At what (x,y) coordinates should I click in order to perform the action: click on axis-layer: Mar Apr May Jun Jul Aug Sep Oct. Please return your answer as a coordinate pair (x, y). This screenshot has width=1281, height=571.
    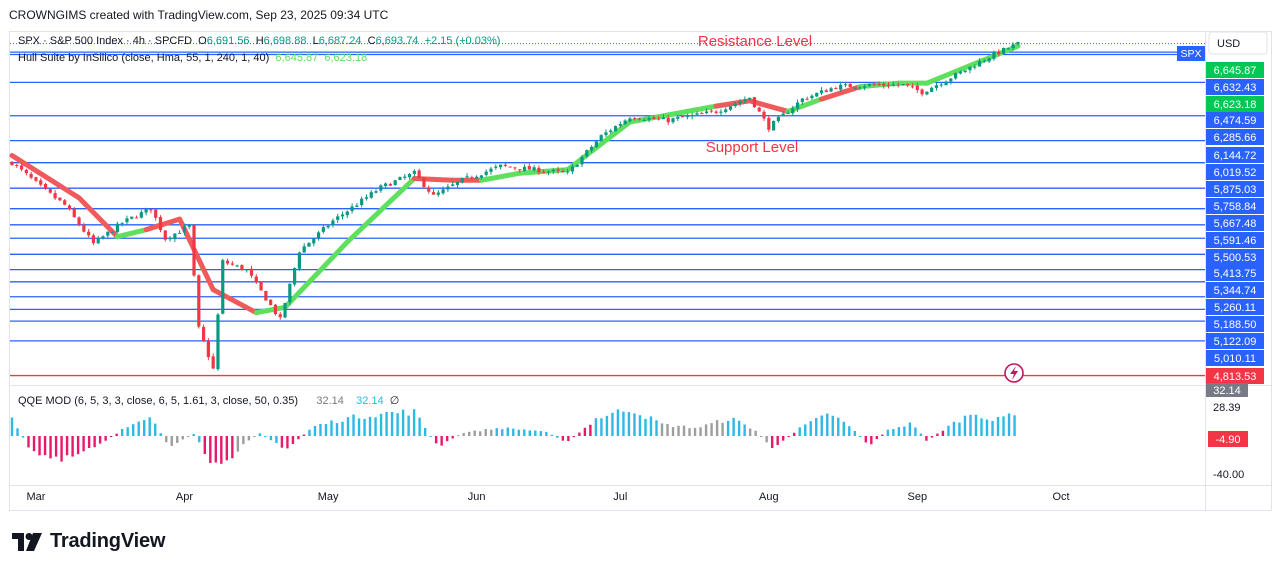
    Looking at the image, I should click on (547, 497).